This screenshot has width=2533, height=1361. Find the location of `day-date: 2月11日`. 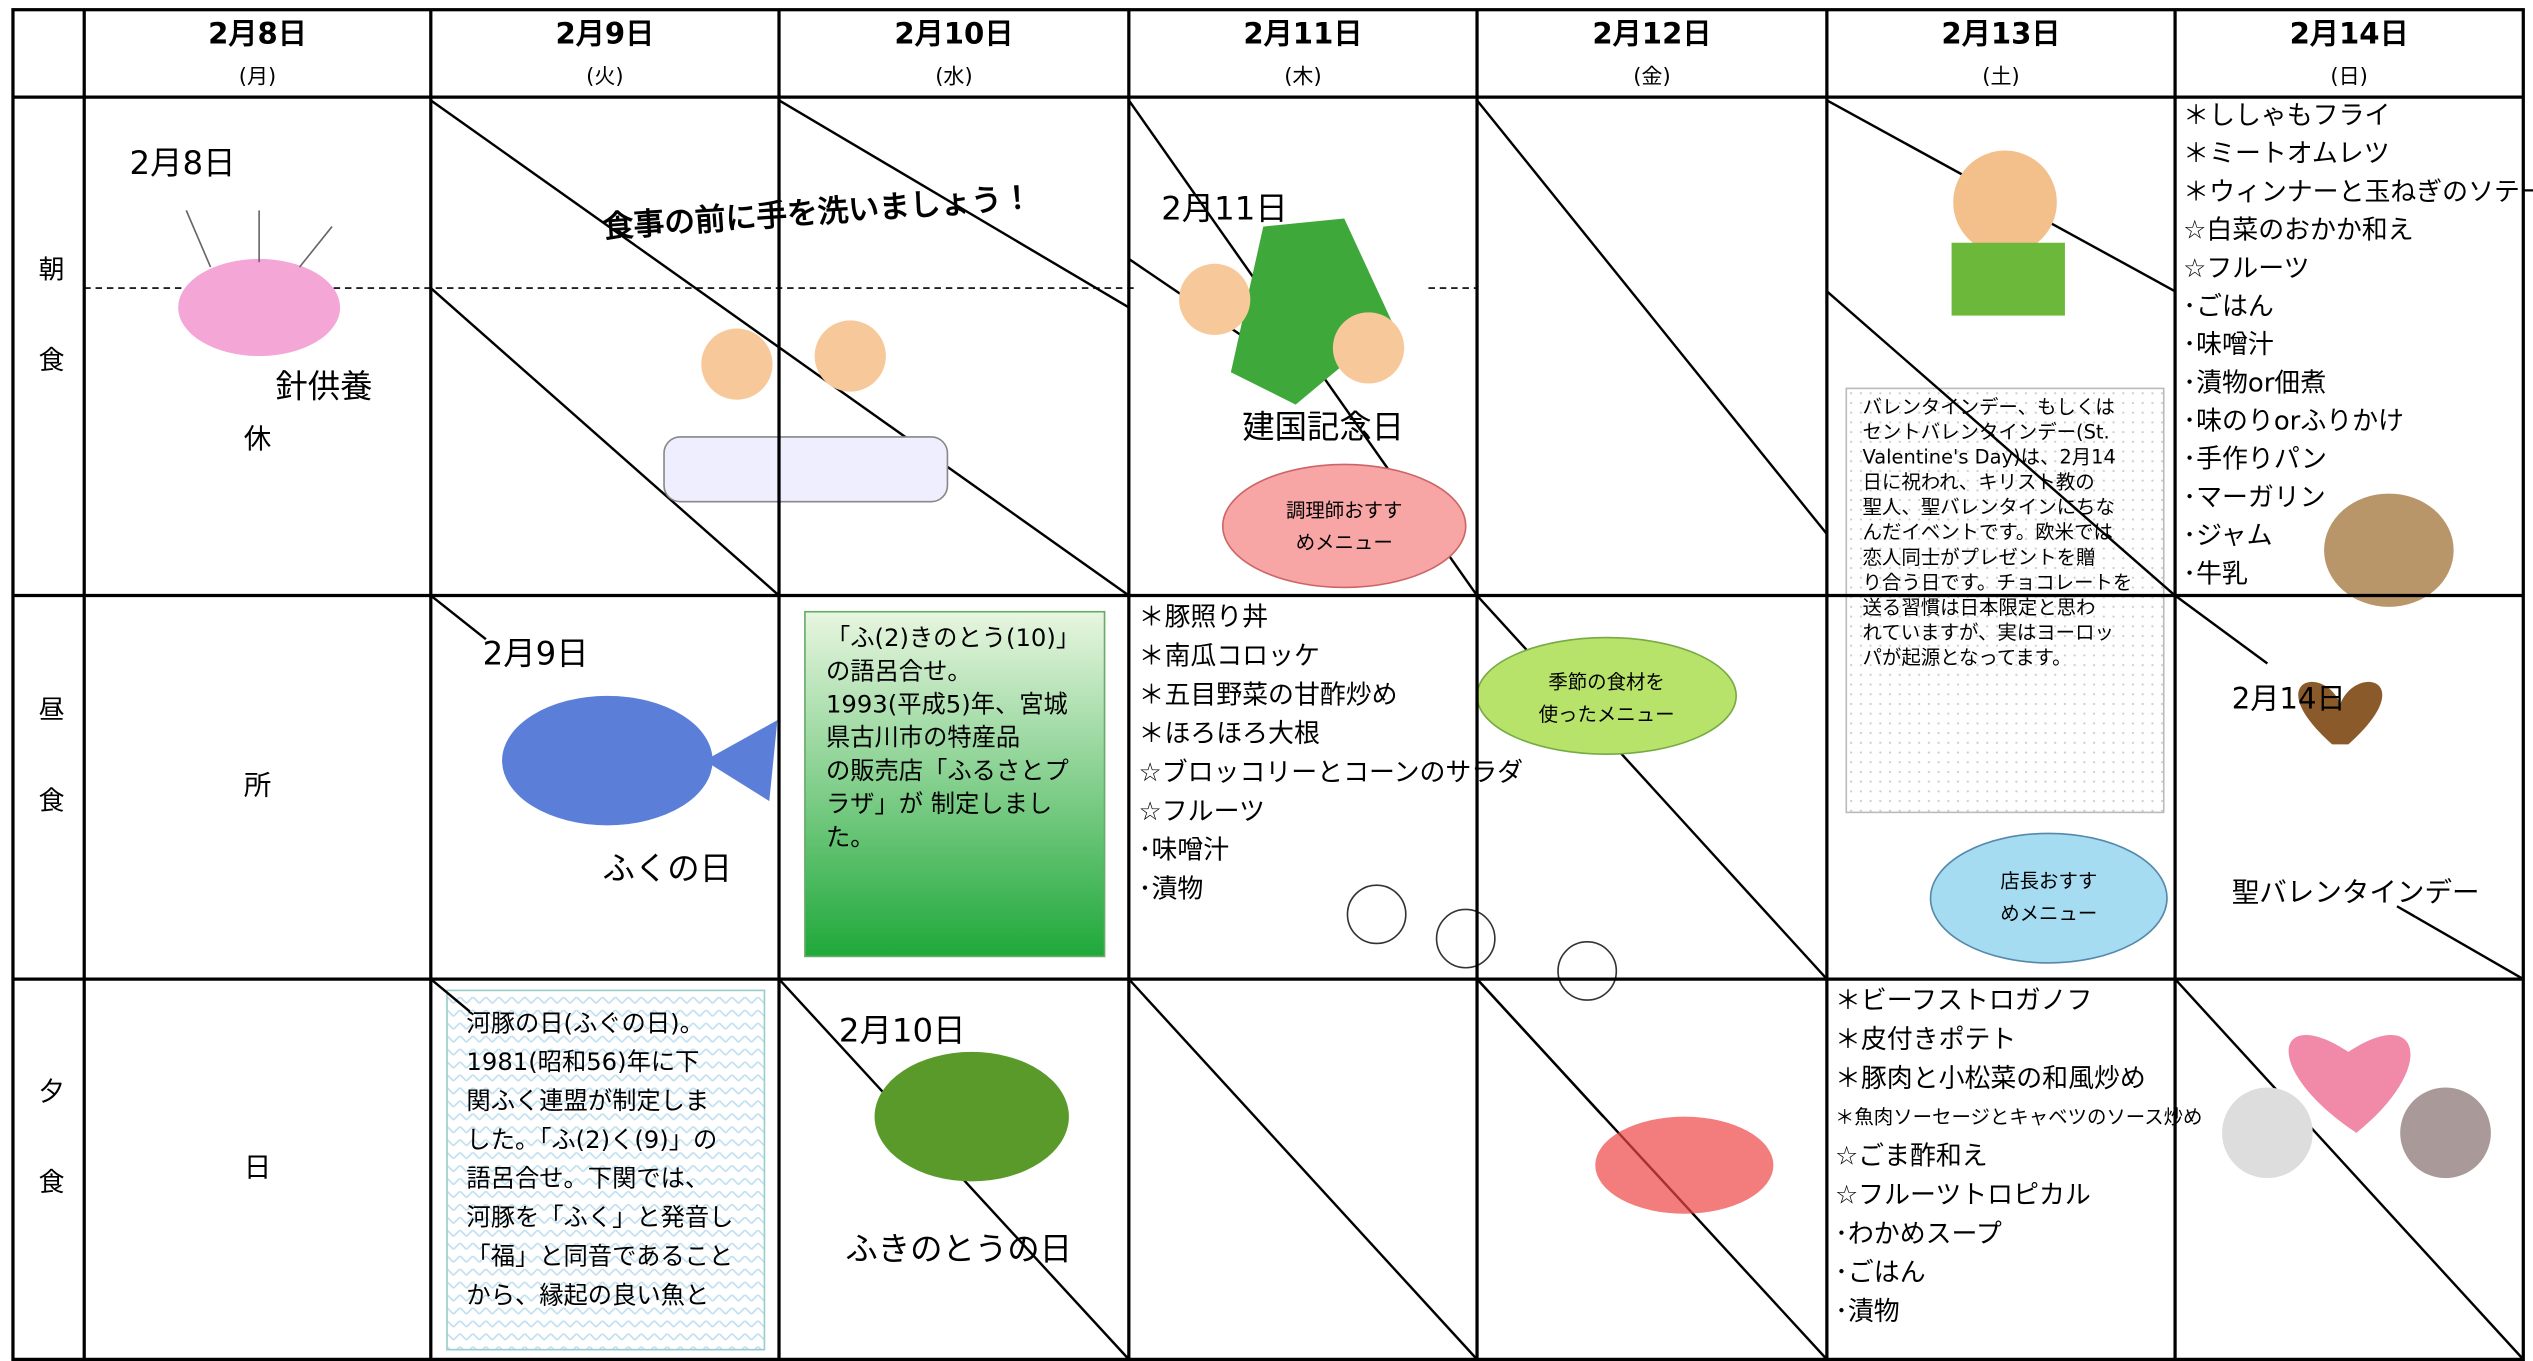

day-date: 2月11日 is located at coordinates (1302, 34).